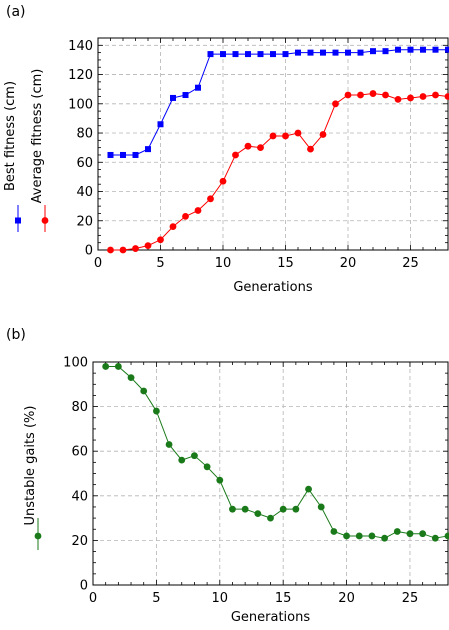  What do you see at coordinates (37, 136) in the screenshot?
I see `y-axis-label: Average fitness (cm)` at bounding box center [37, 136].